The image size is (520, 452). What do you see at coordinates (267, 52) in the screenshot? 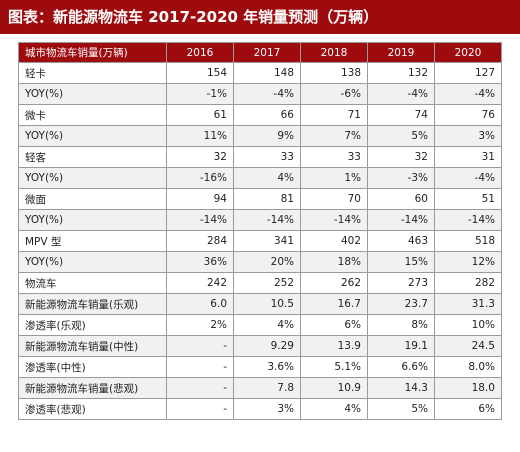
I see `header-year: 2017` at bounding box center [267, 52].